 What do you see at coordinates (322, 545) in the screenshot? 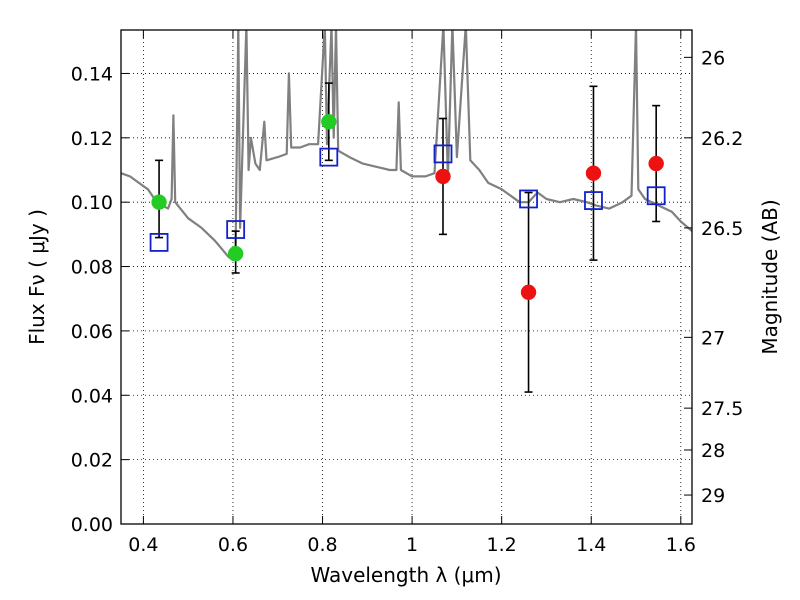
I see `x-tick-label: 0.8` at bounding box center [322, 545].